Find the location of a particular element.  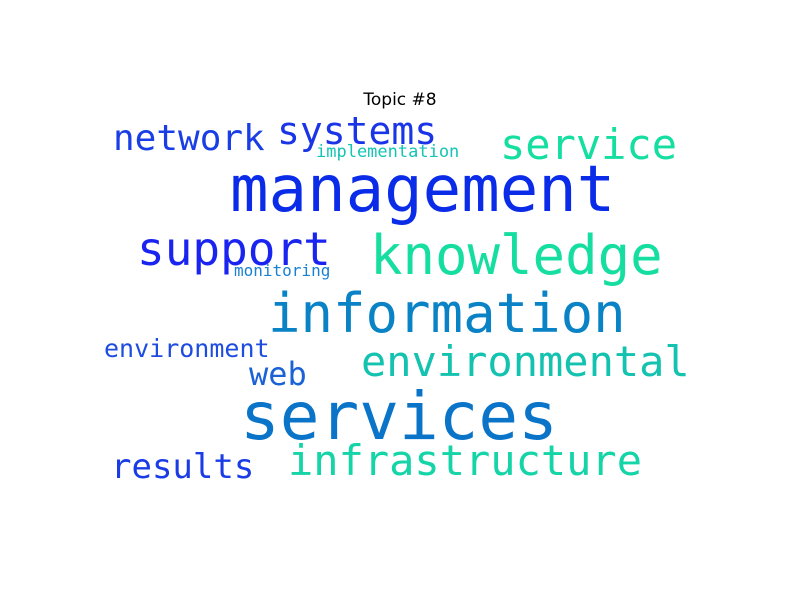

word-support: support is located at coordinates (234, 249).